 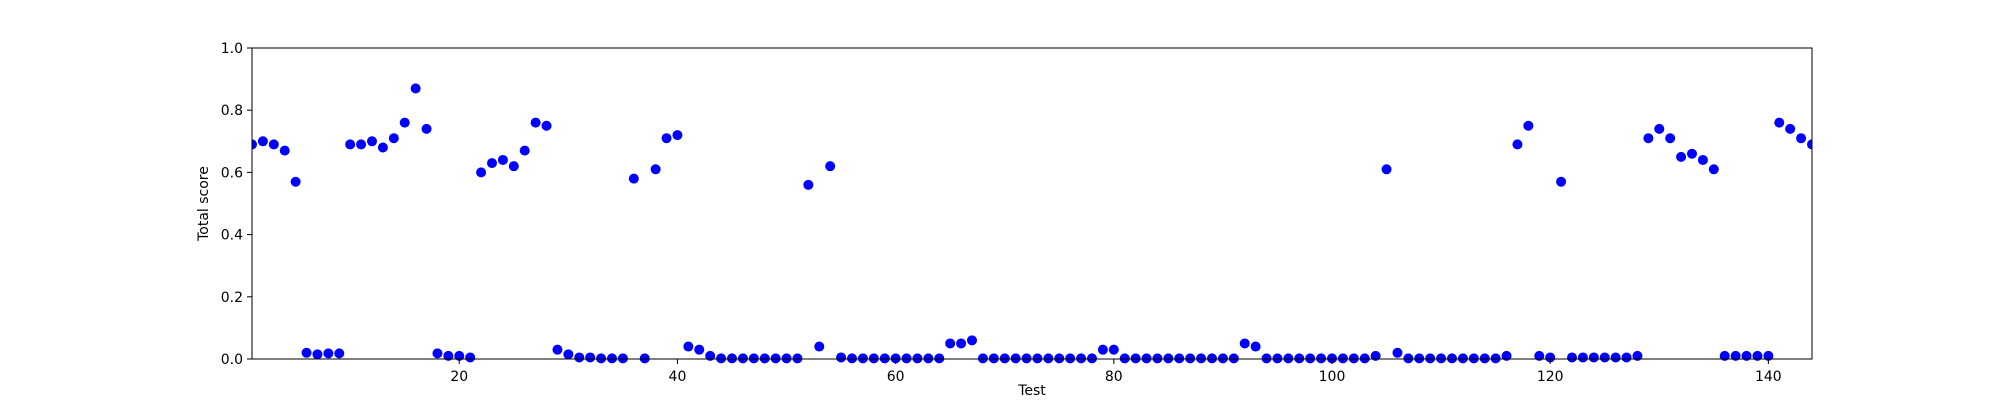 I want to click on x-axis-label: Test, so click(x=1031, y=391).